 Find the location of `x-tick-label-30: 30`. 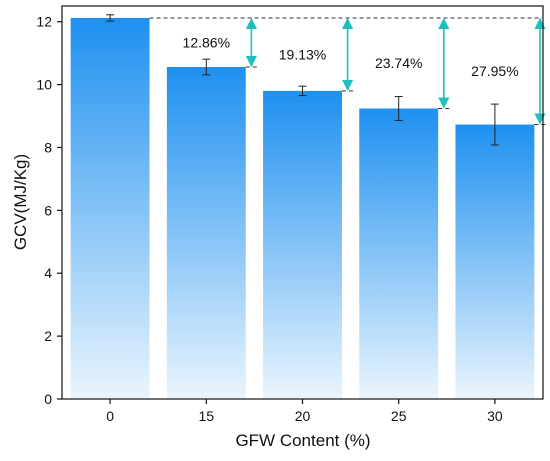

x-tick-label-30: 30 is located at coordinates (495, 416).